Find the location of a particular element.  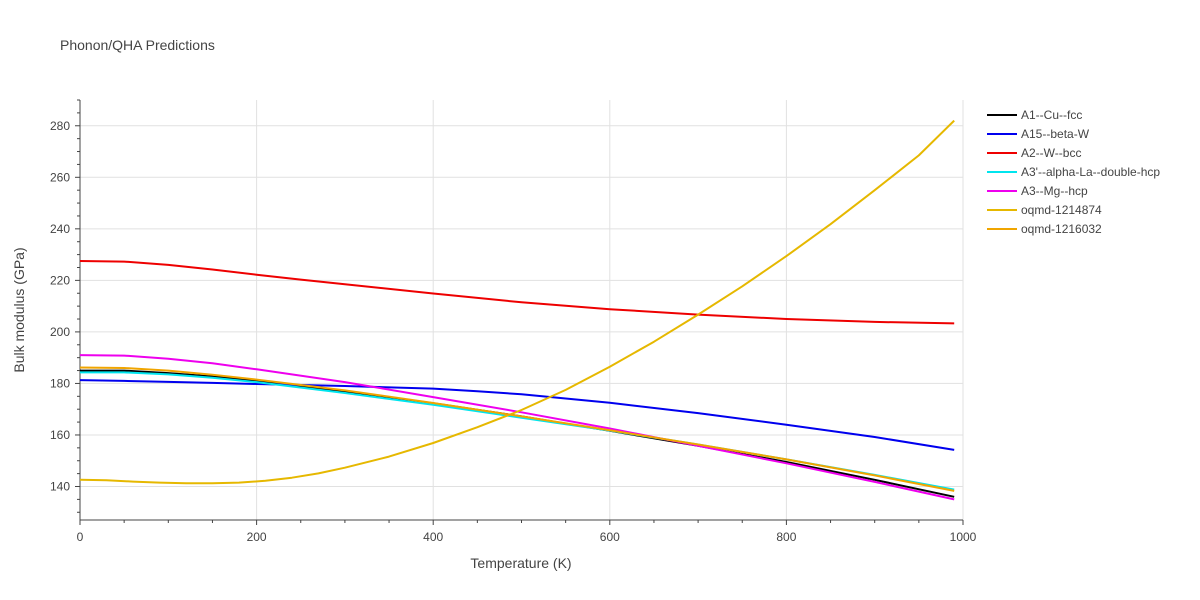

legend-label: oqmd-1214874 is located at coordinates (1061, 210).